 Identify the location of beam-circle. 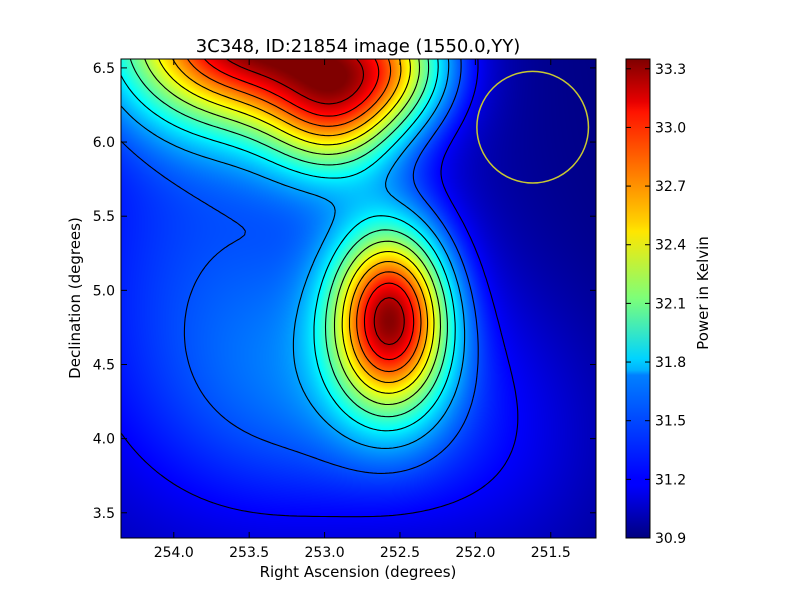
(533, 127).